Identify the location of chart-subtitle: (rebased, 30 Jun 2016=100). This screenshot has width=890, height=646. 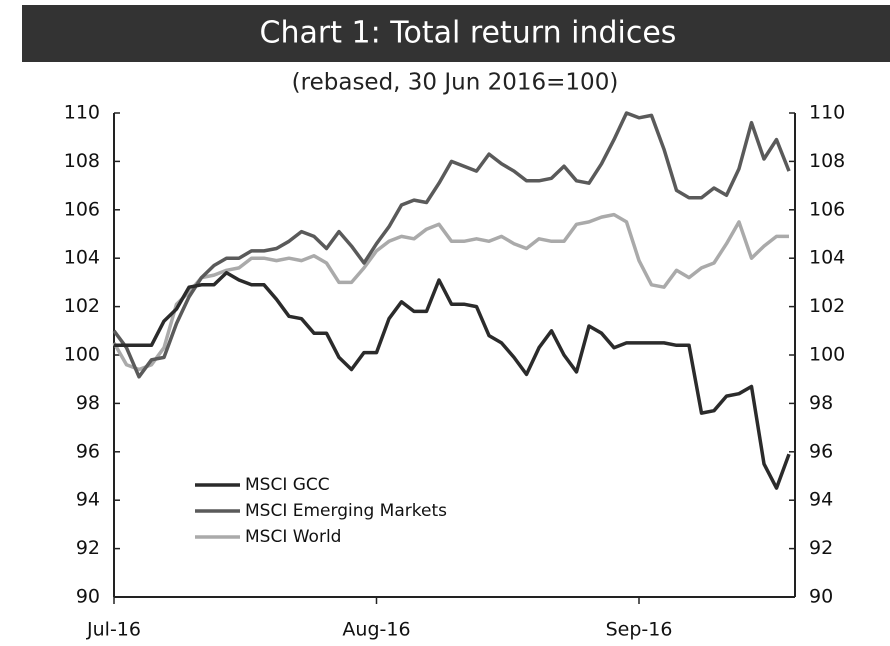
(455, 83).